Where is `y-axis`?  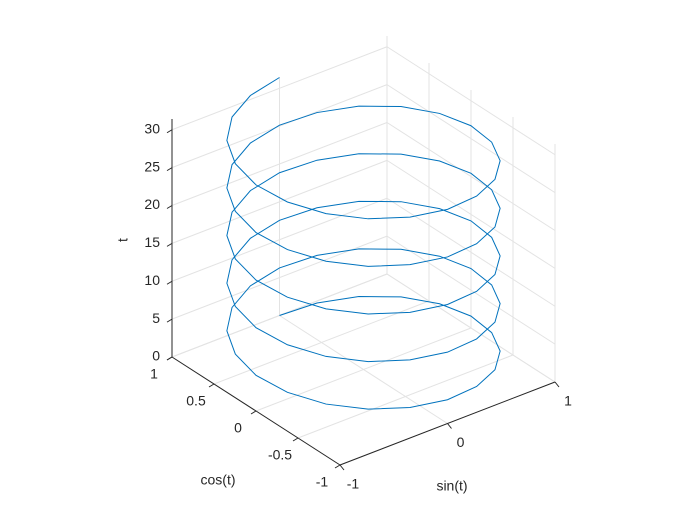
y-axis is located at coordinates (256, 411).